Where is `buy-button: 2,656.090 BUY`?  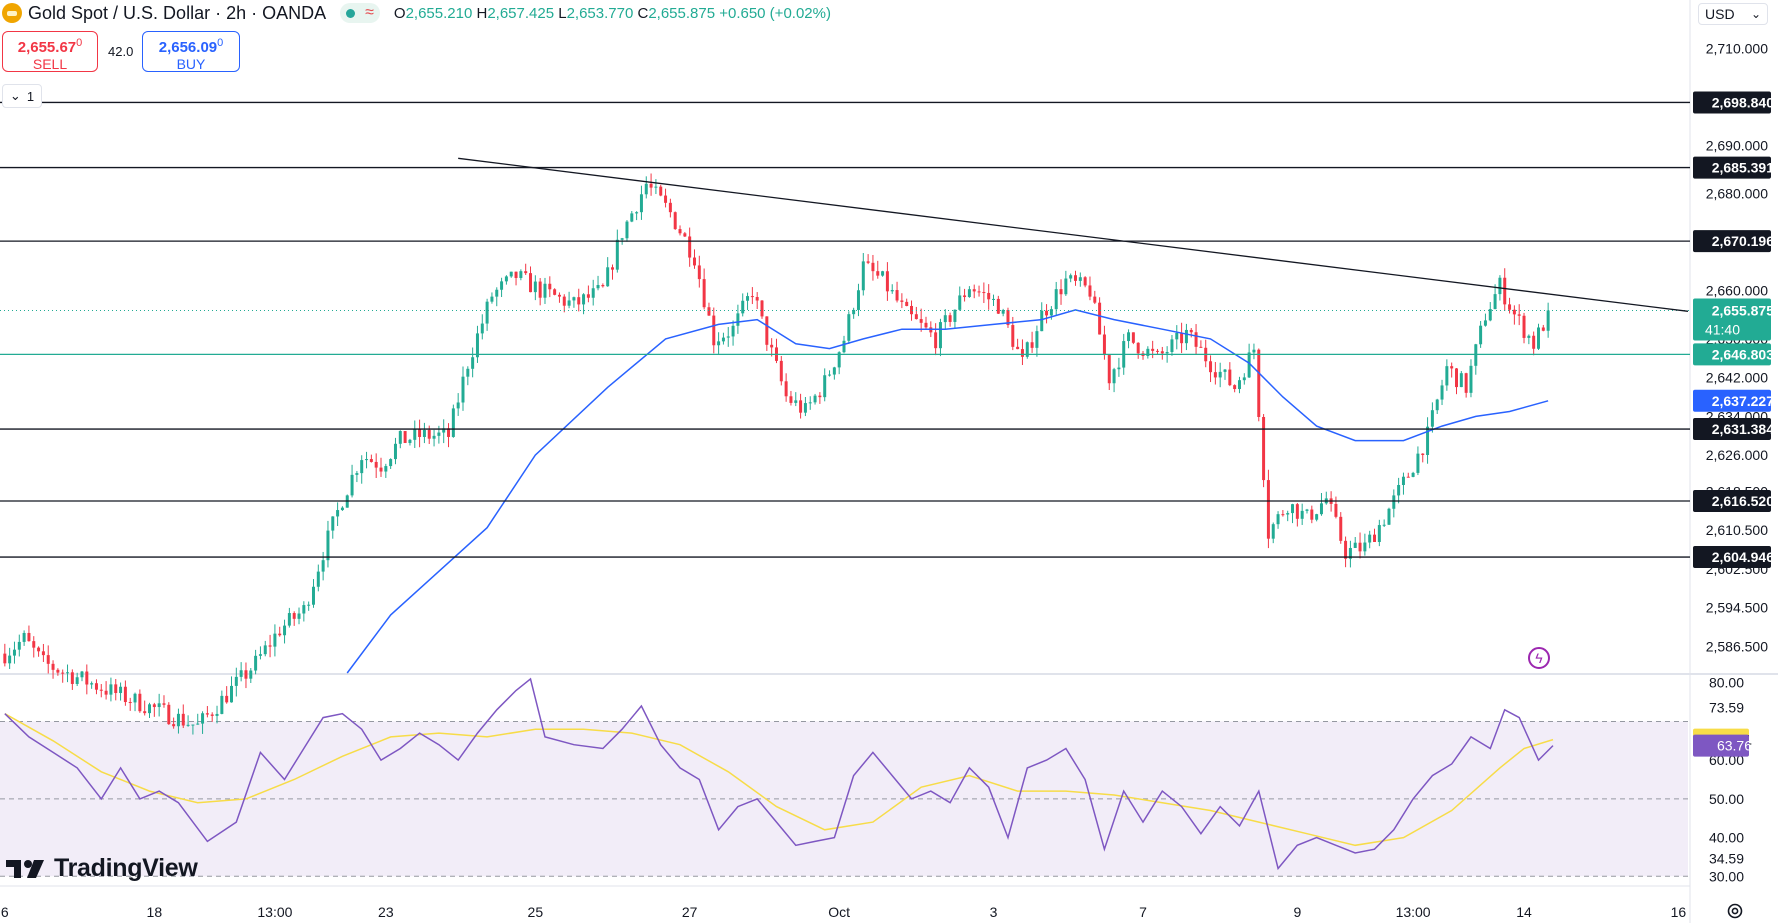
buy-button: 2,656.090 BUY is located at coordinates (191, 51).